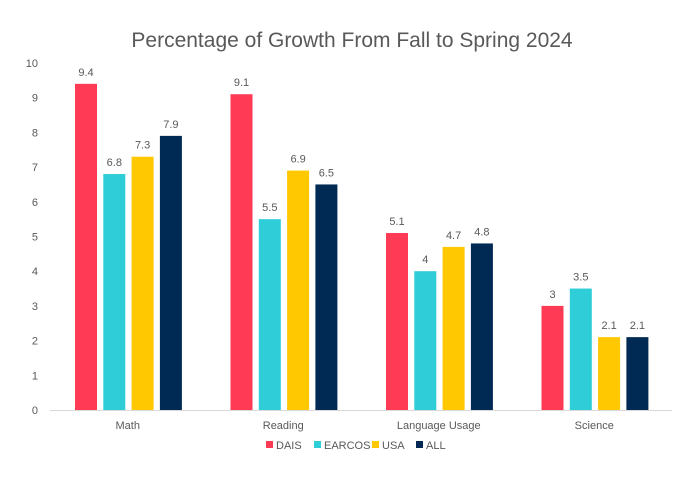 The height and width of the screenshot is (479, 700). I want to click on bar-dais-science, so click(552, 357).